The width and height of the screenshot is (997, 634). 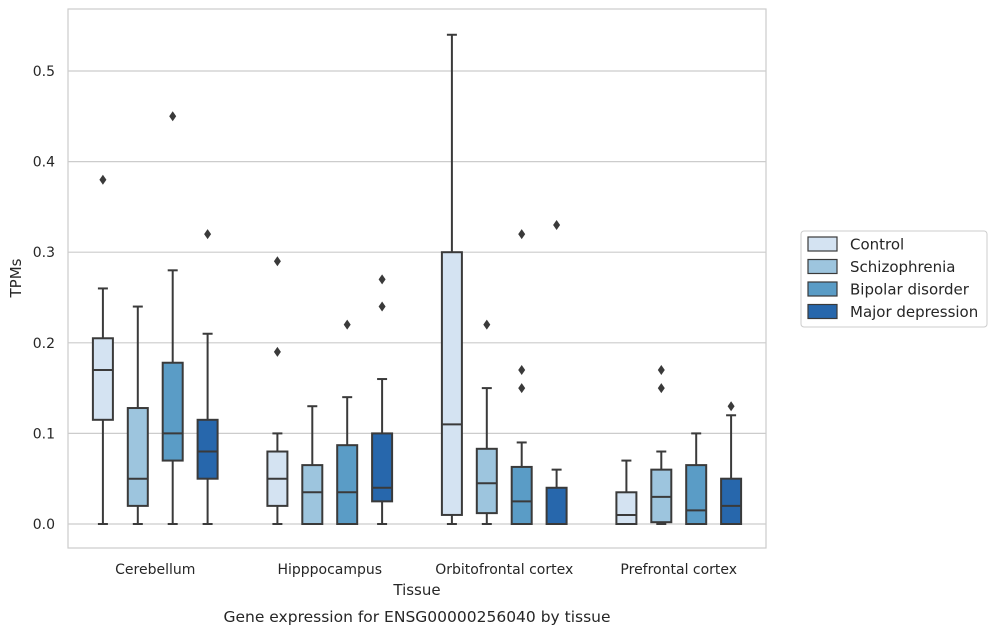 What do you see at coordinates (44, 525) in the screenshot?
I see `y-tick-label: 0.0` at bounding box center [44, 525].